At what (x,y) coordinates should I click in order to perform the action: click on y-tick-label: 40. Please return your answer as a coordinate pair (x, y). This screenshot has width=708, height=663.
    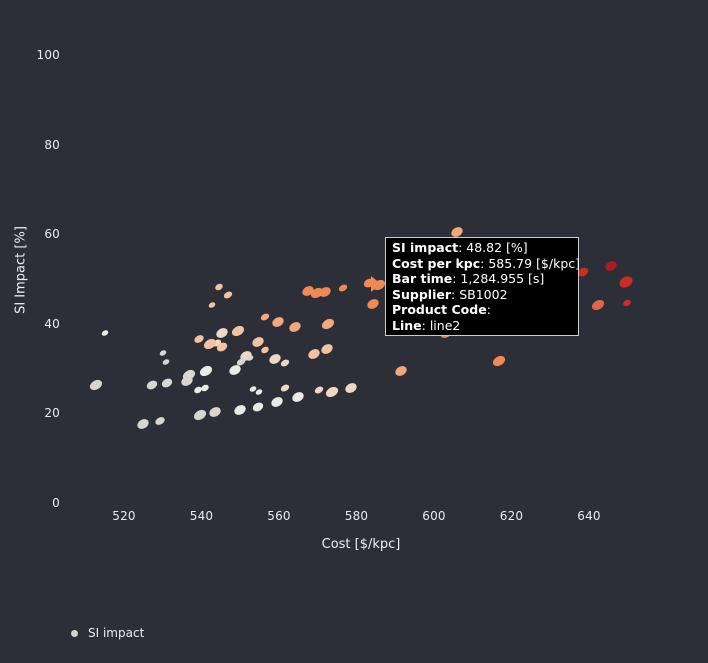
    Looking at the image, I should click on (52, 323).